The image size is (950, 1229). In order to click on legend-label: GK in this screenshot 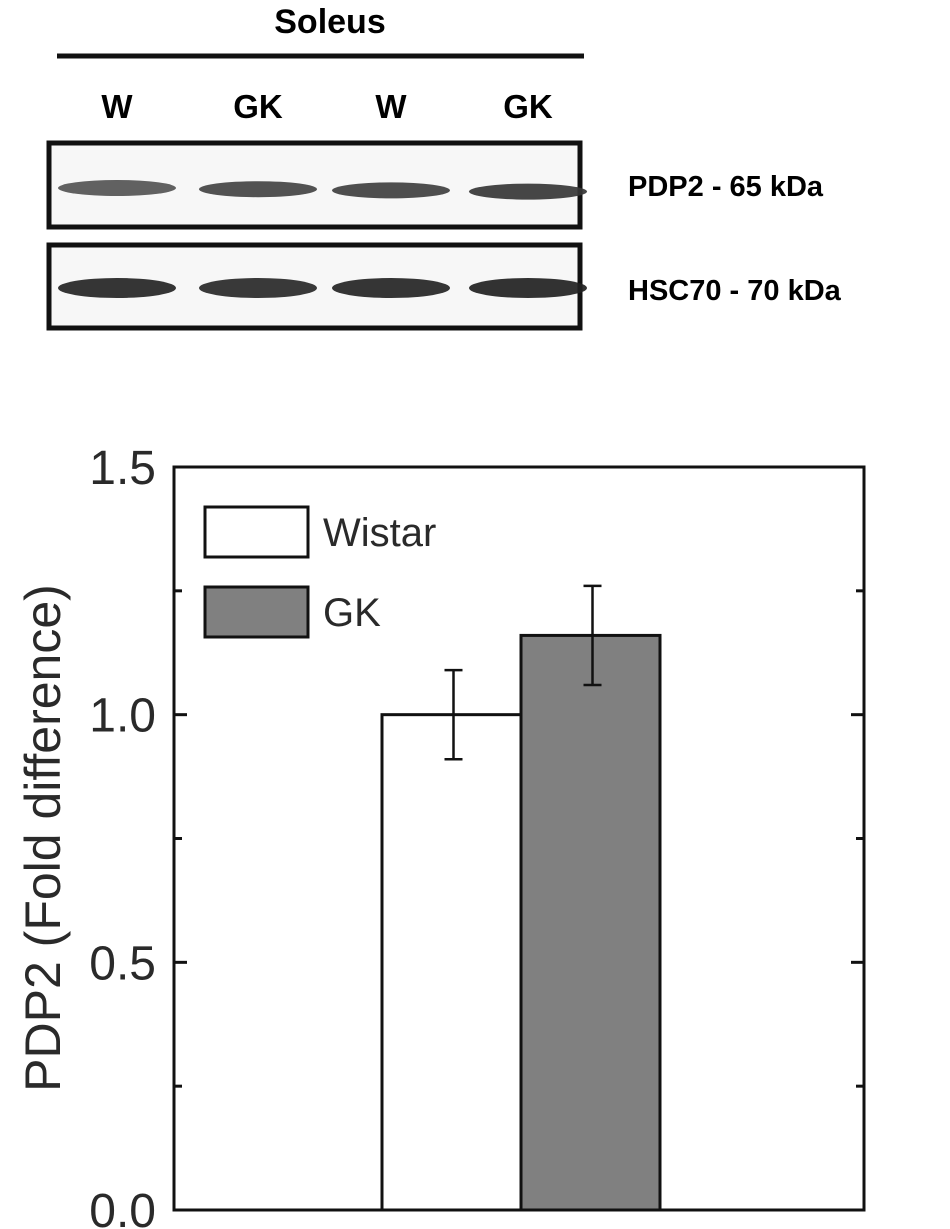, I will do `click(352, 613)`.